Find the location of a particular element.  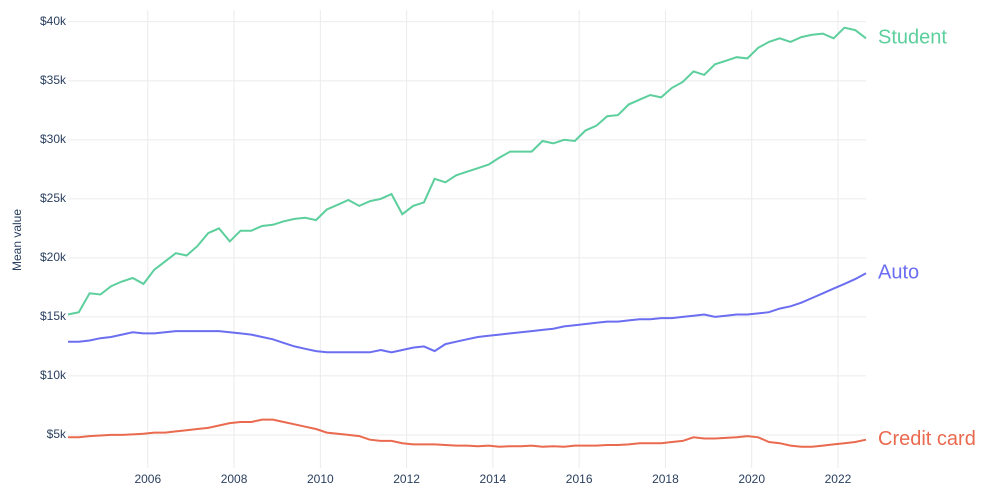

x-tick-label: 2010 is located at coordinates (320, 479).